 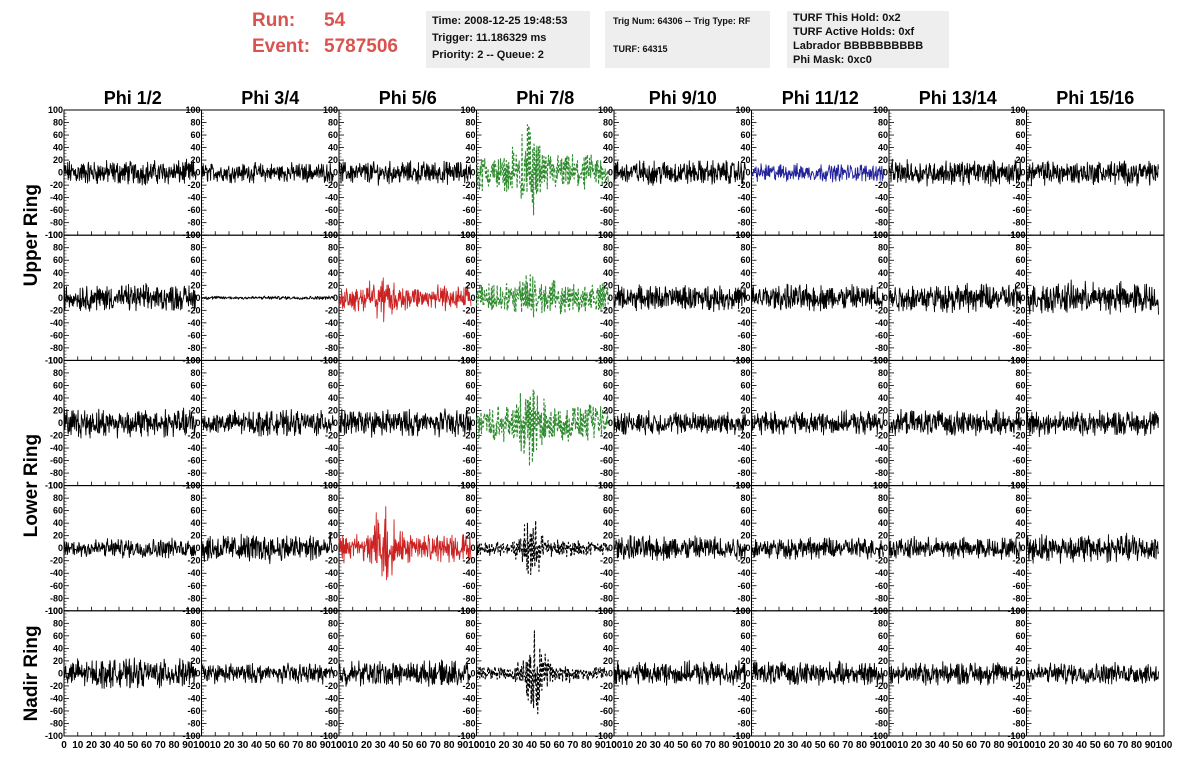 I want to click on y-tick-label: -100, so click(x=54, y=486).